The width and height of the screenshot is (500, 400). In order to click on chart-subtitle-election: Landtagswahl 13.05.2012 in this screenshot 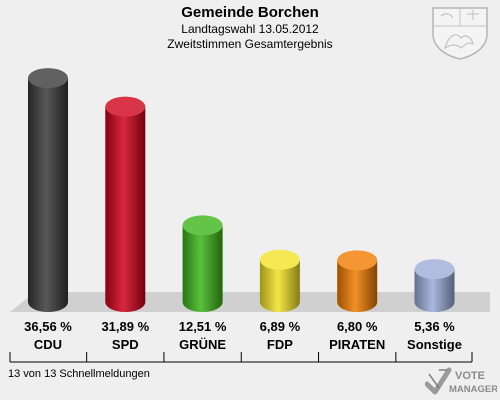, I will do `click(250, 29)`.